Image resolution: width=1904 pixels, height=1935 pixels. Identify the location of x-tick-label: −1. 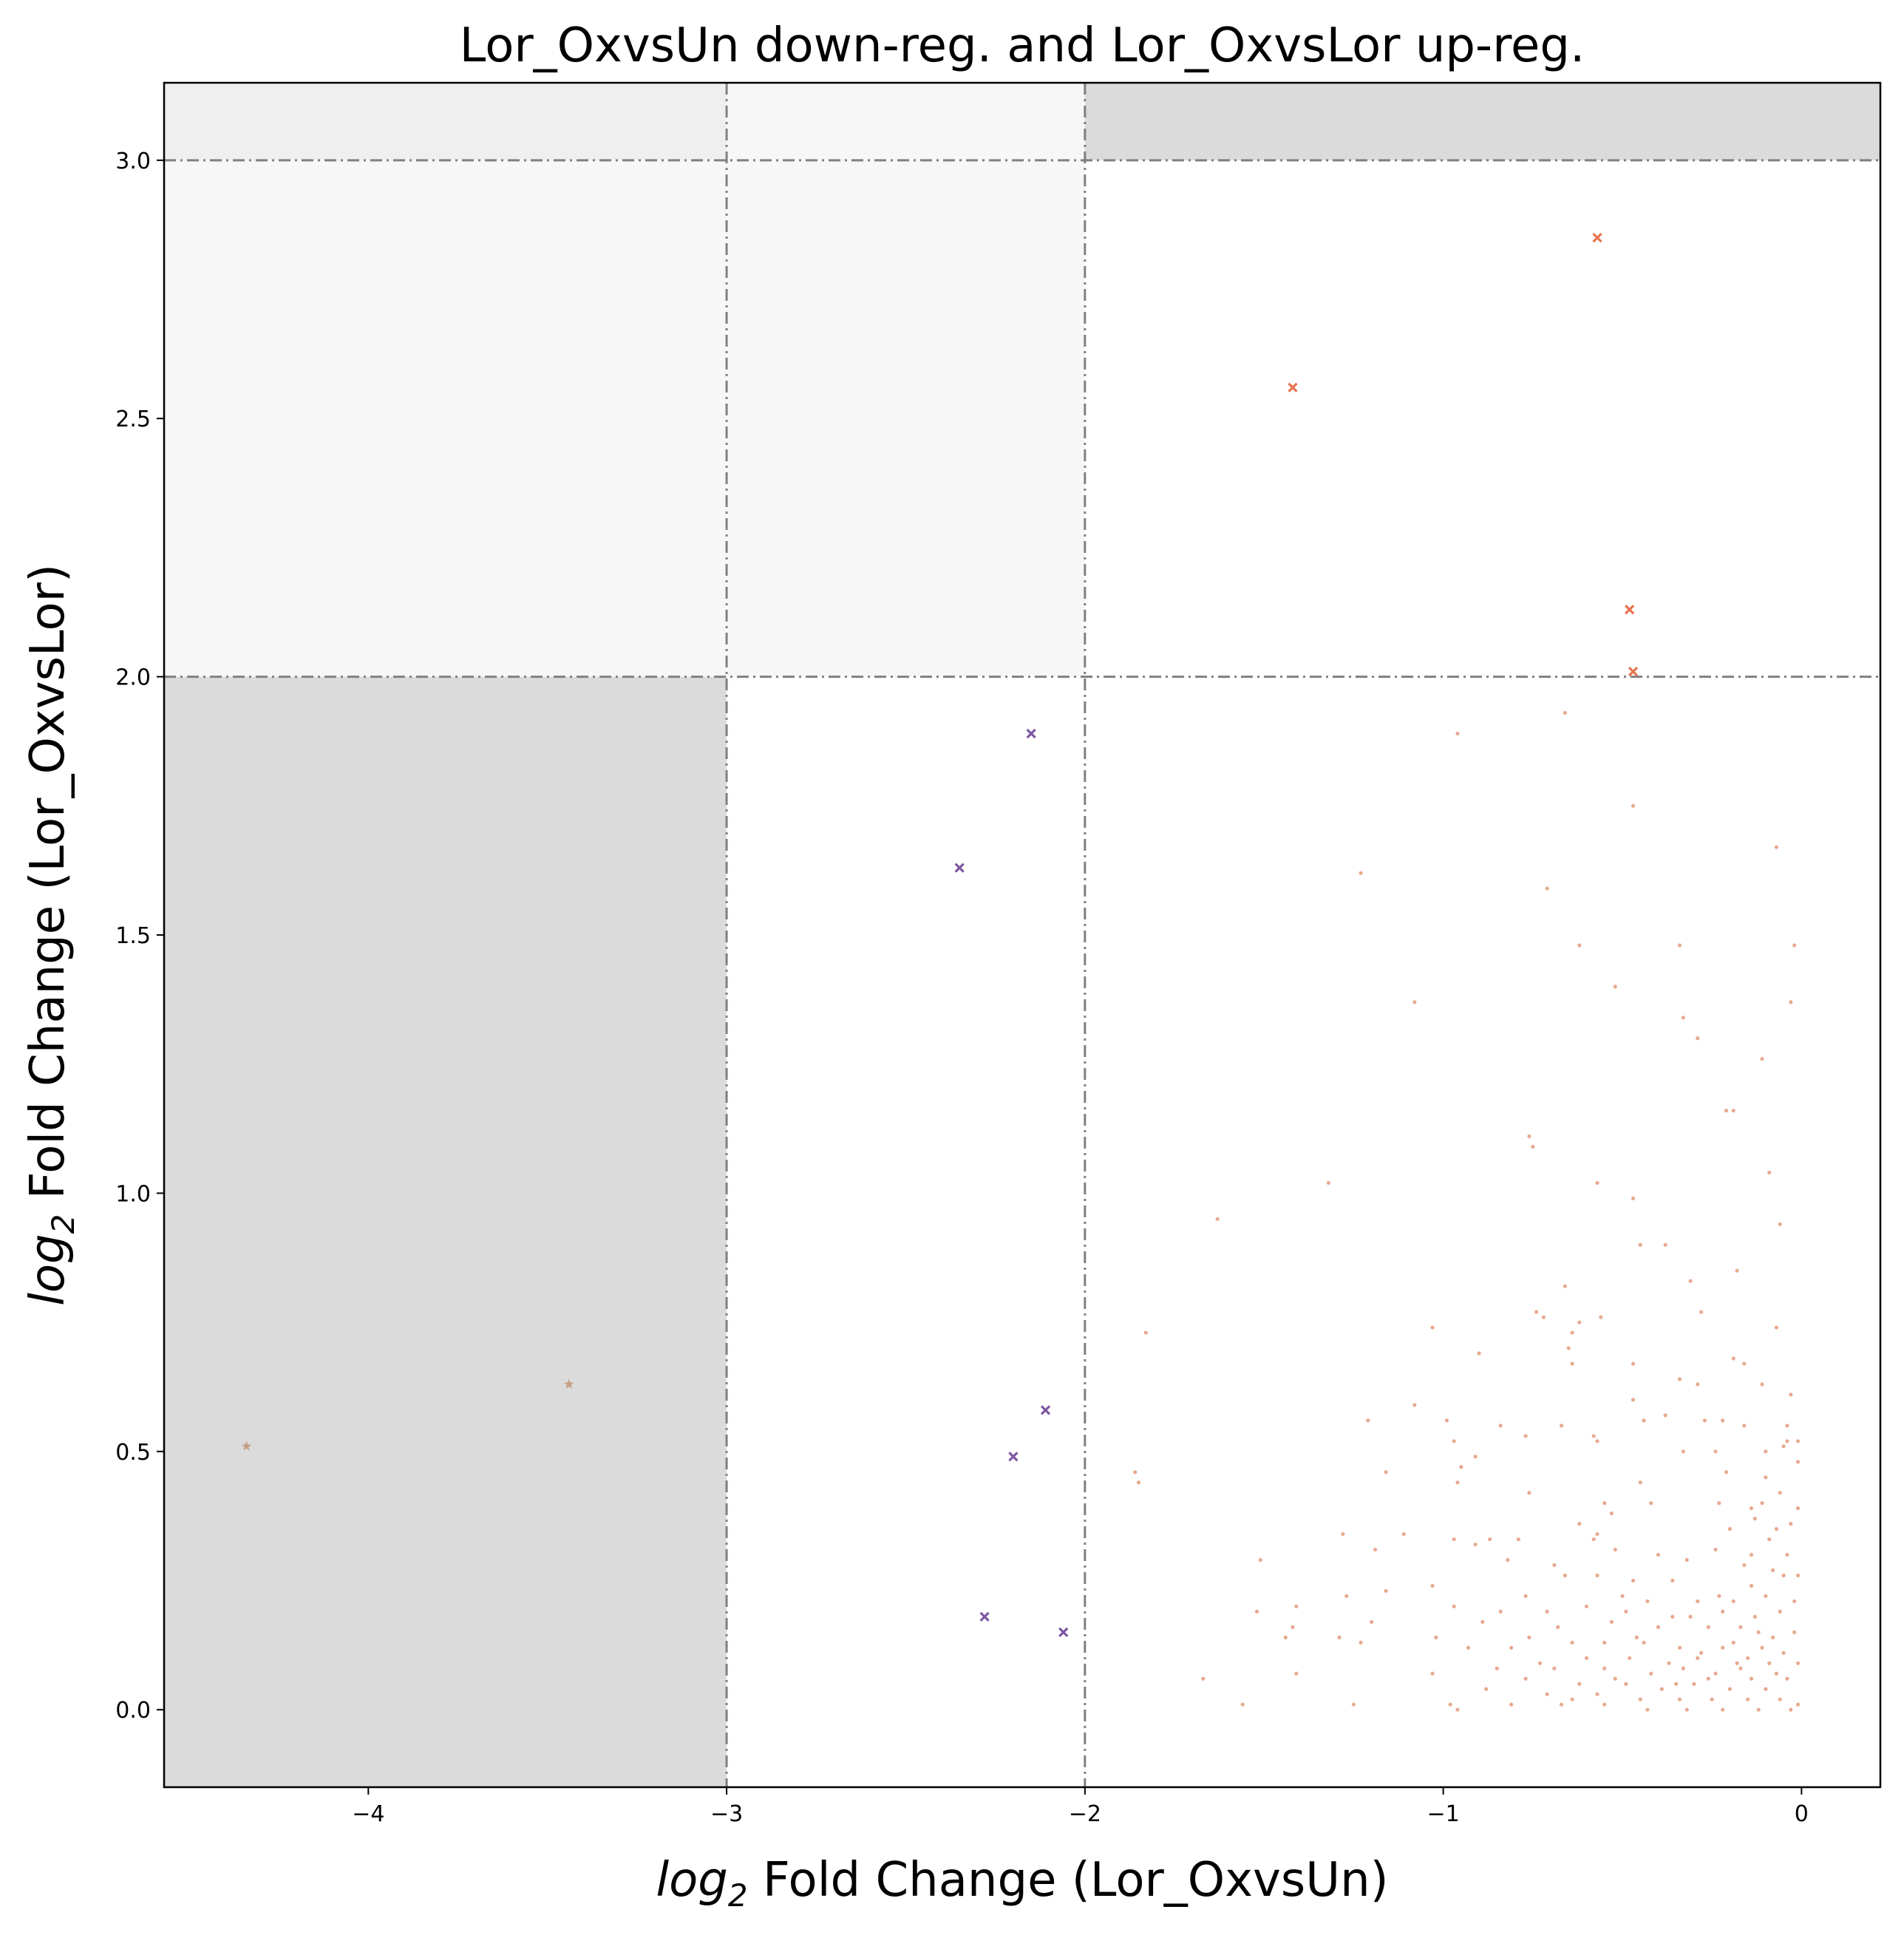
(1443, 1814).